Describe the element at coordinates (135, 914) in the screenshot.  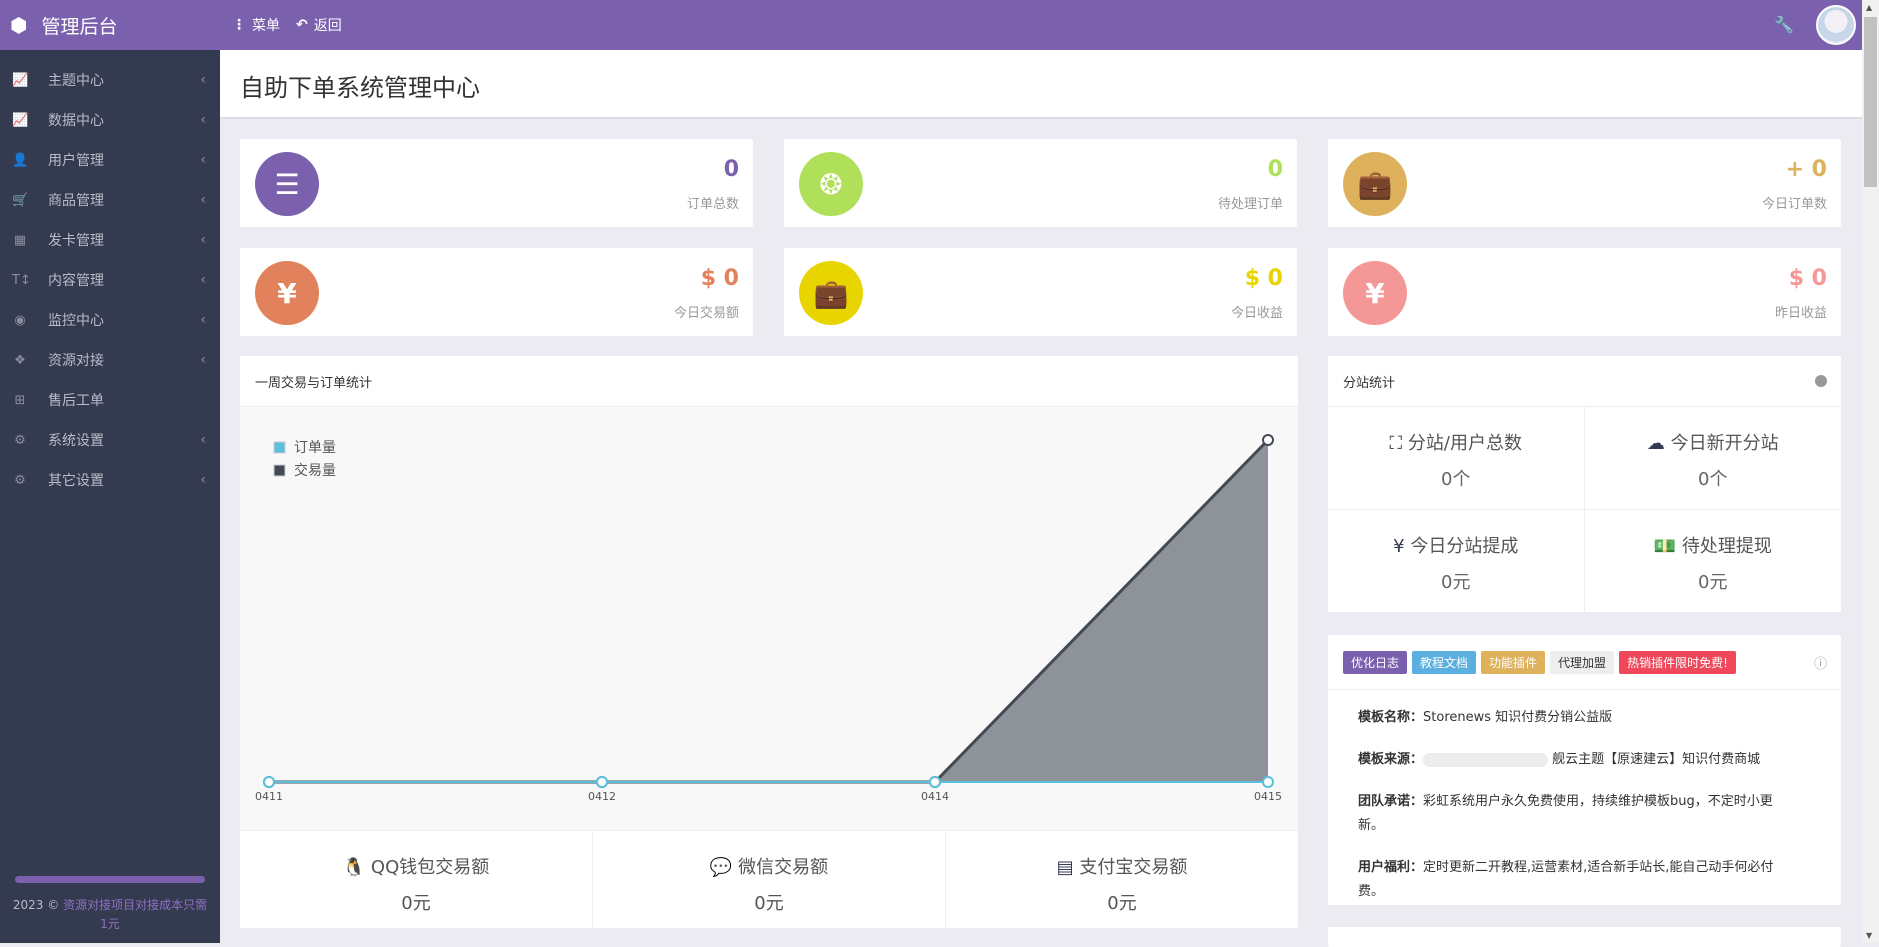
I see `footer-link: 资源对接项目对接成本只需1元` at that location.